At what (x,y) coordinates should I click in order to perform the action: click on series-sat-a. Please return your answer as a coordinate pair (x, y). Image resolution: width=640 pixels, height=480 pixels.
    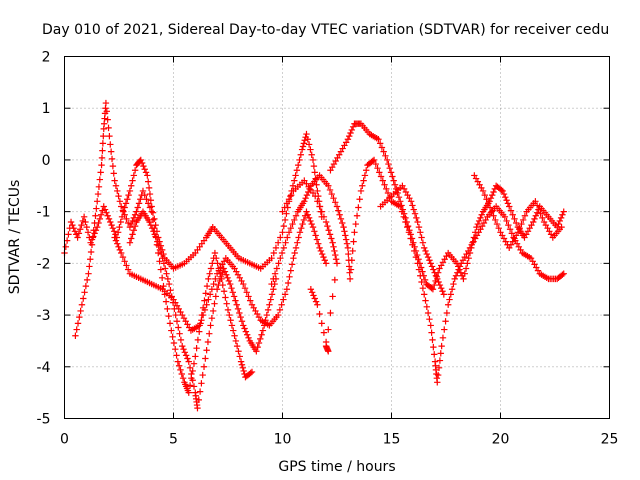
    Looking at the image, I should click on (193, 201).